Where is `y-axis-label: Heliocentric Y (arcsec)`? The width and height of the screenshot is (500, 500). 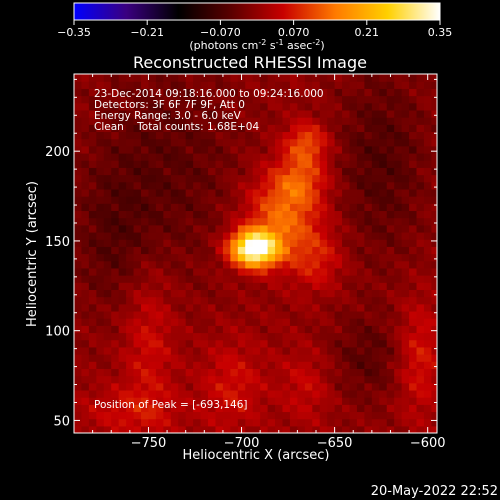
y-axis-label: Heliocentric Y (arcsec) is located at coordinates (32, 254).